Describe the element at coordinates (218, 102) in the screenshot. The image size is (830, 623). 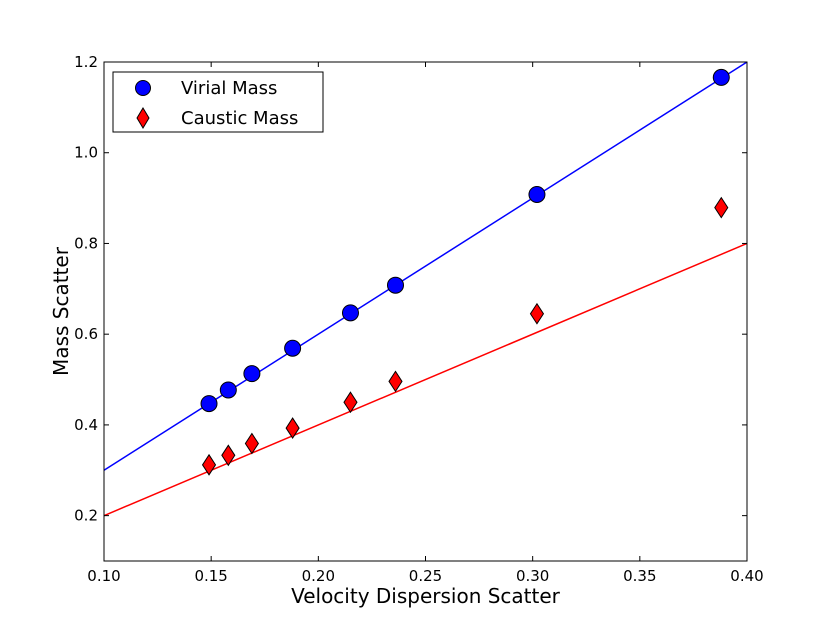
I see `legend: Virial Mass Caustic Mass` at that location.